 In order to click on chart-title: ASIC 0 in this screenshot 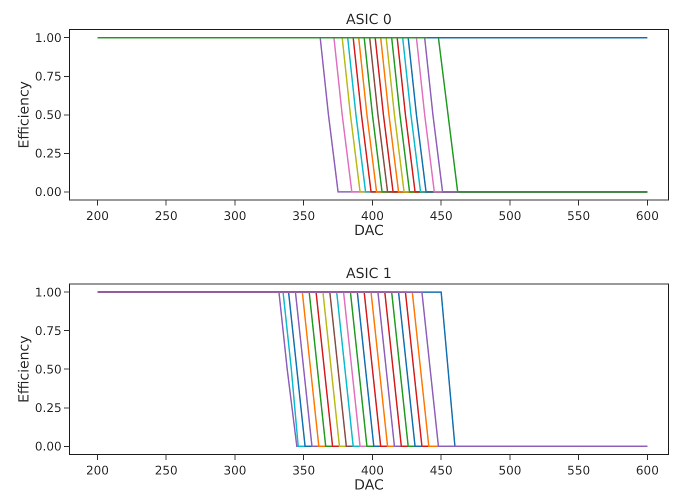, I will do `click(369, 20)`.